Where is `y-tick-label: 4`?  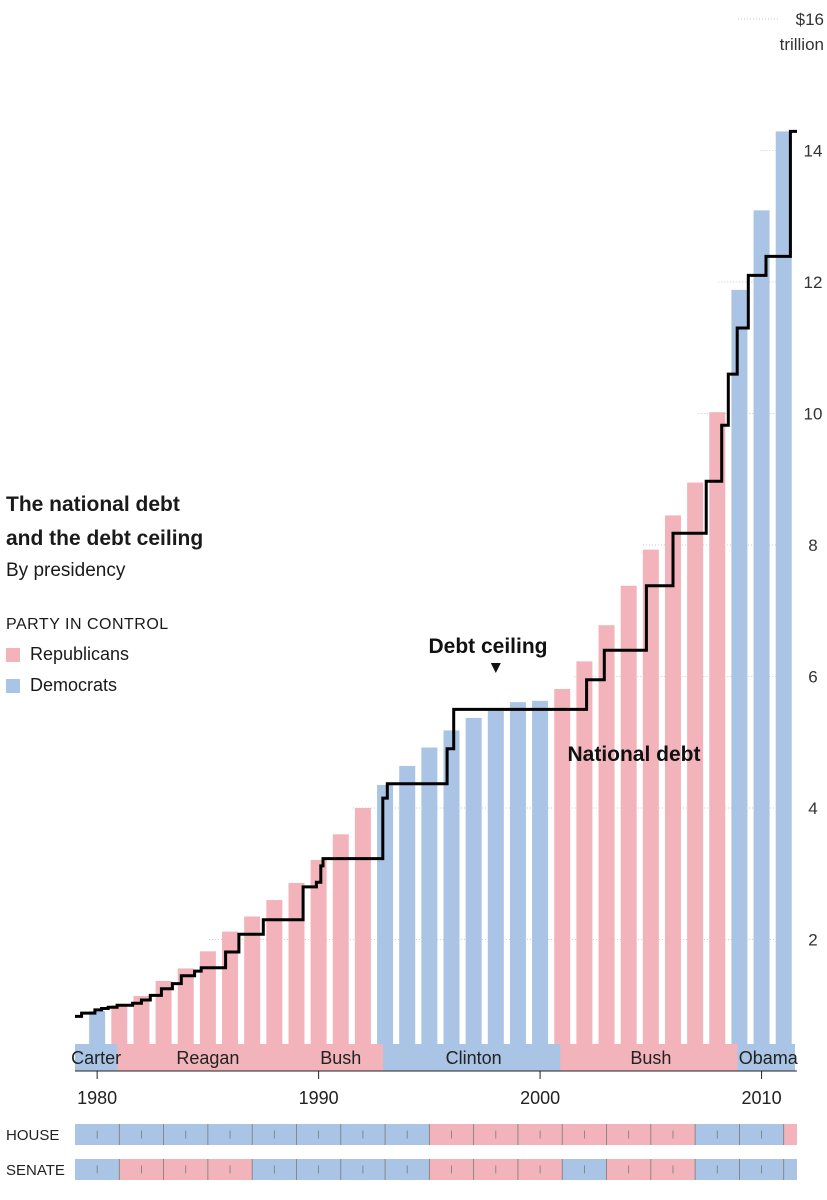
y-tick-label: 4 is located at coordinates (812, 808).